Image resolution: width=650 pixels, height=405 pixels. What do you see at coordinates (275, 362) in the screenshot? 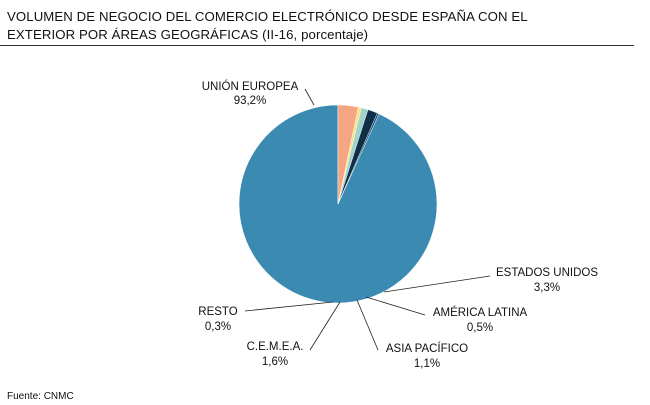
I see `slice-value-c-e-m-e-a: 1,6%` at bounding box center [275, 362].